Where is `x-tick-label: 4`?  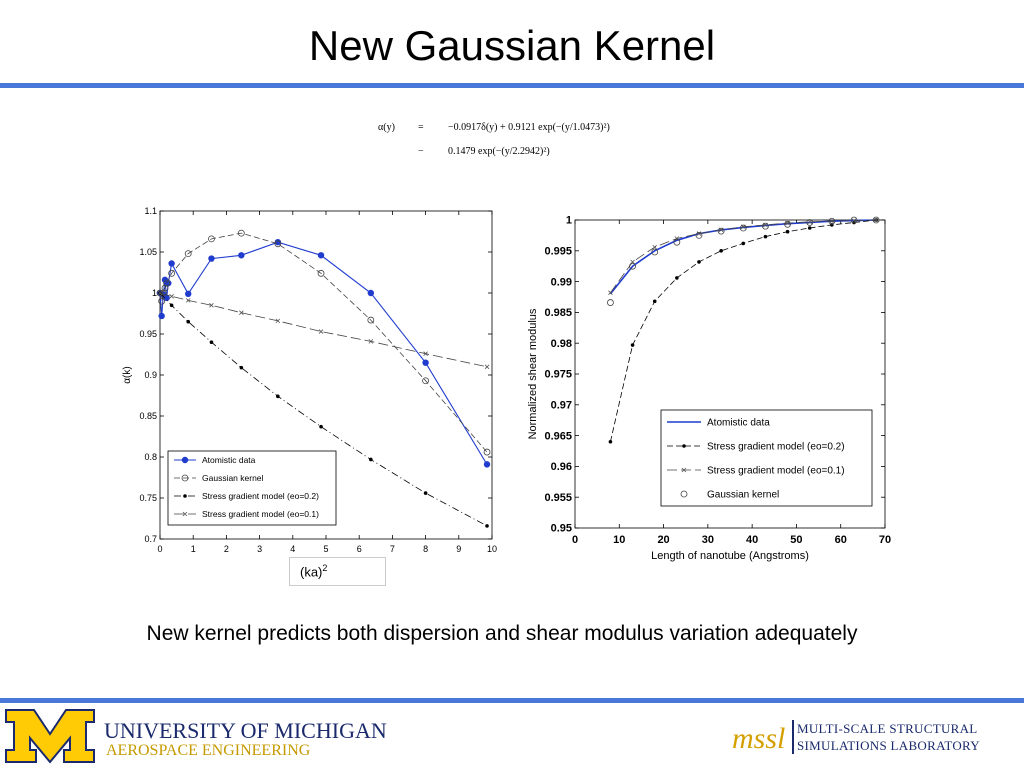
x-tick-label: 4 is located at coordinates (292, 549).